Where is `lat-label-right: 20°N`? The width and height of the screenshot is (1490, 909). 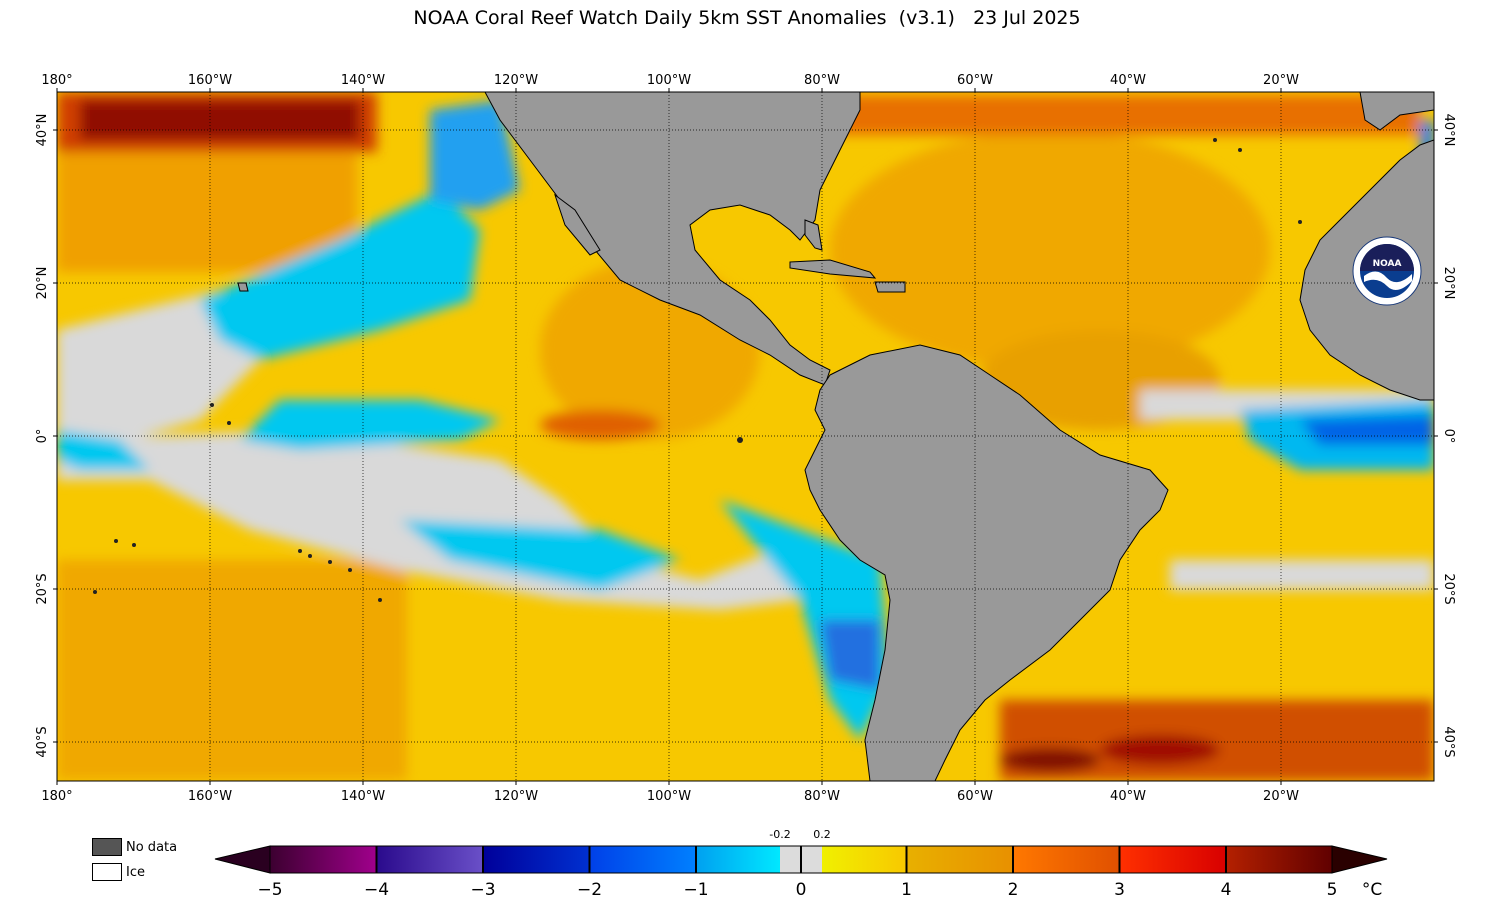 lat-label-right: 20°N is located at coordinates (1448, 283).